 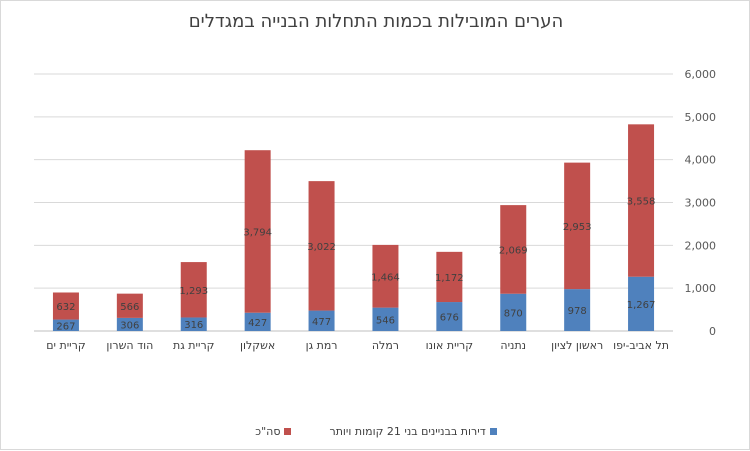 I want to click on legend-swatch-total, so click(x=288, y=431).